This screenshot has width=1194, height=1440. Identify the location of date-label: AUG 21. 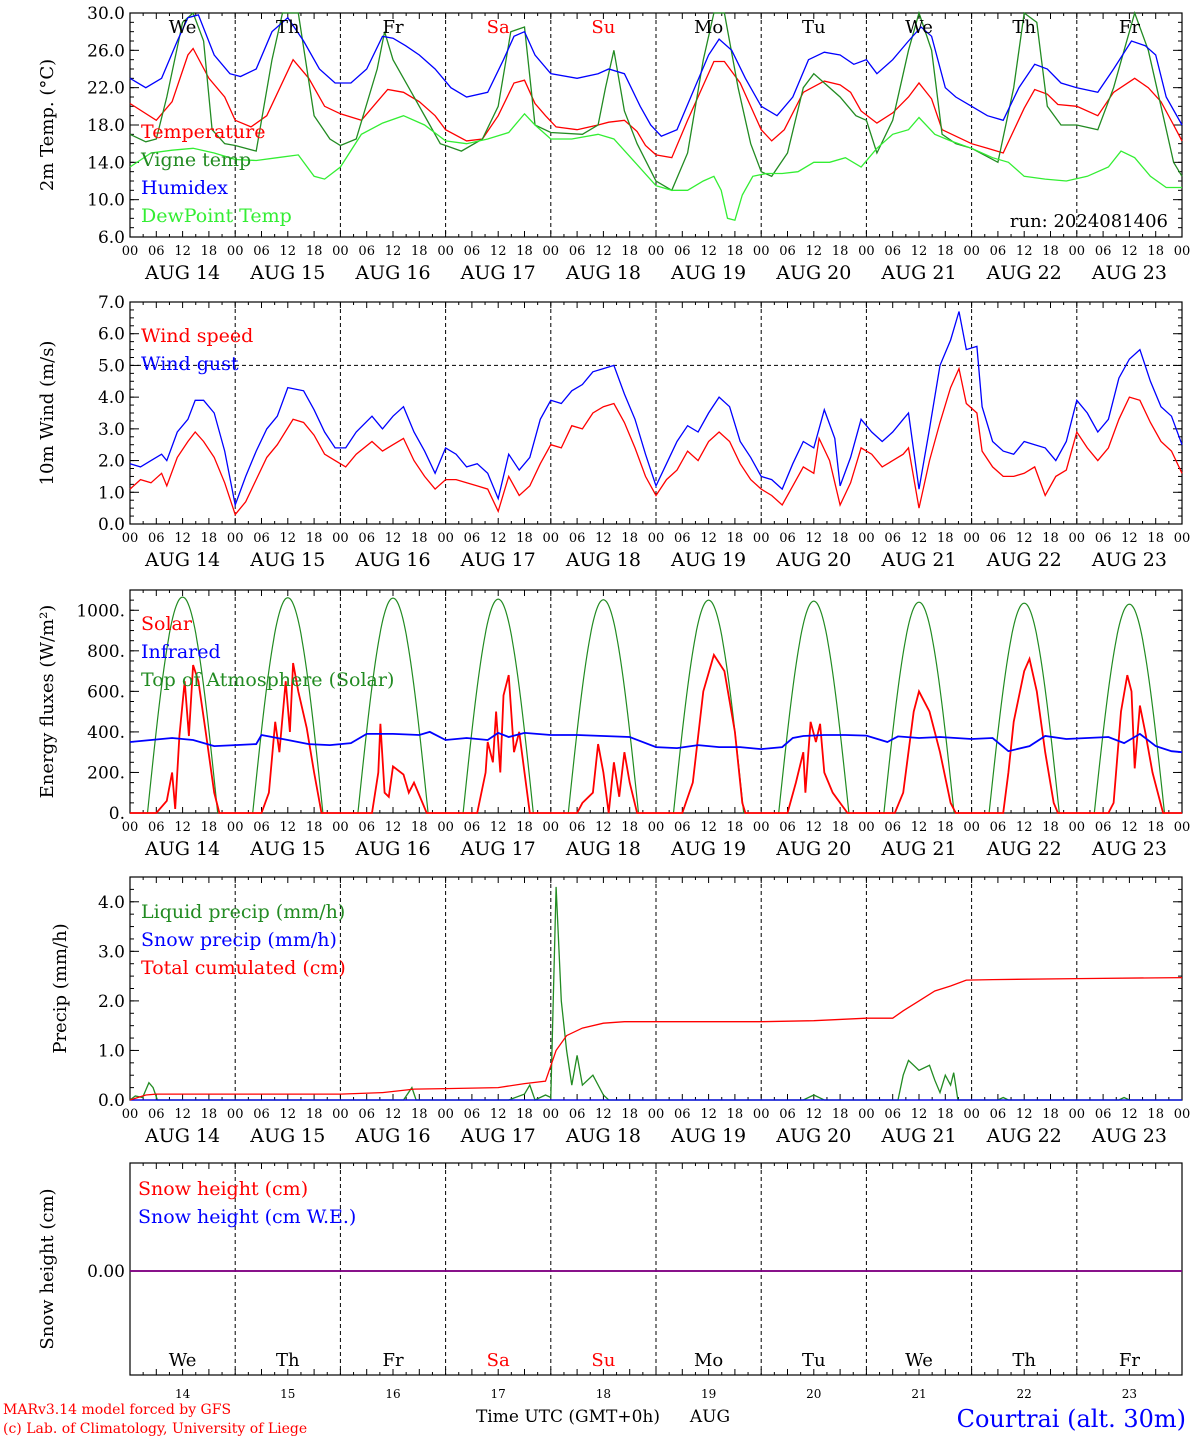
(918, 1136).